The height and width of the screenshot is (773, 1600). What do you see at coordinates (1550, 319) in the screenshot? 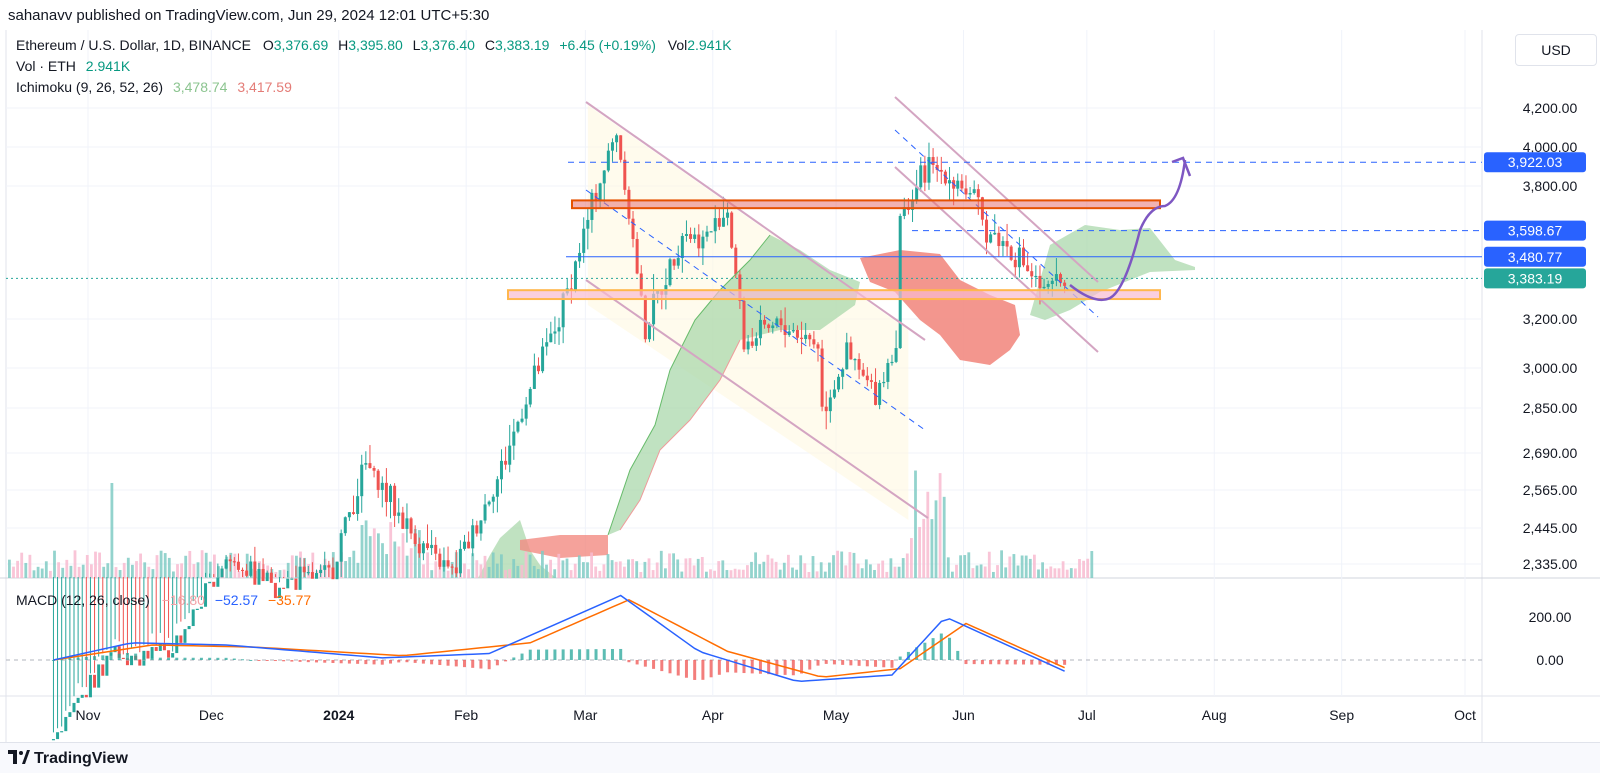
I see `price-axis-label: 3,200.00` at bounding box center [1550, 319].